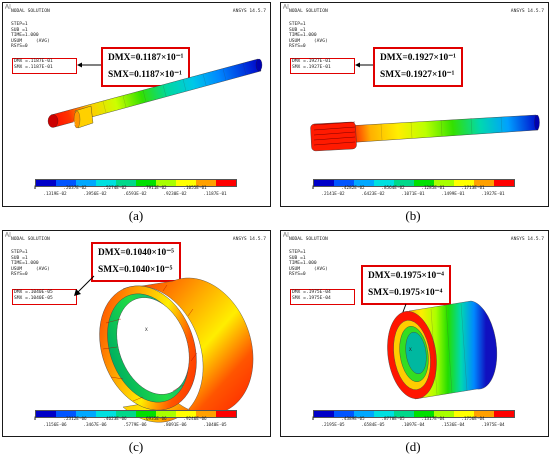 The height and width of the screenshot is (462, 550). I want to click on legend-tick: .1055E-01, so click(195, 188).